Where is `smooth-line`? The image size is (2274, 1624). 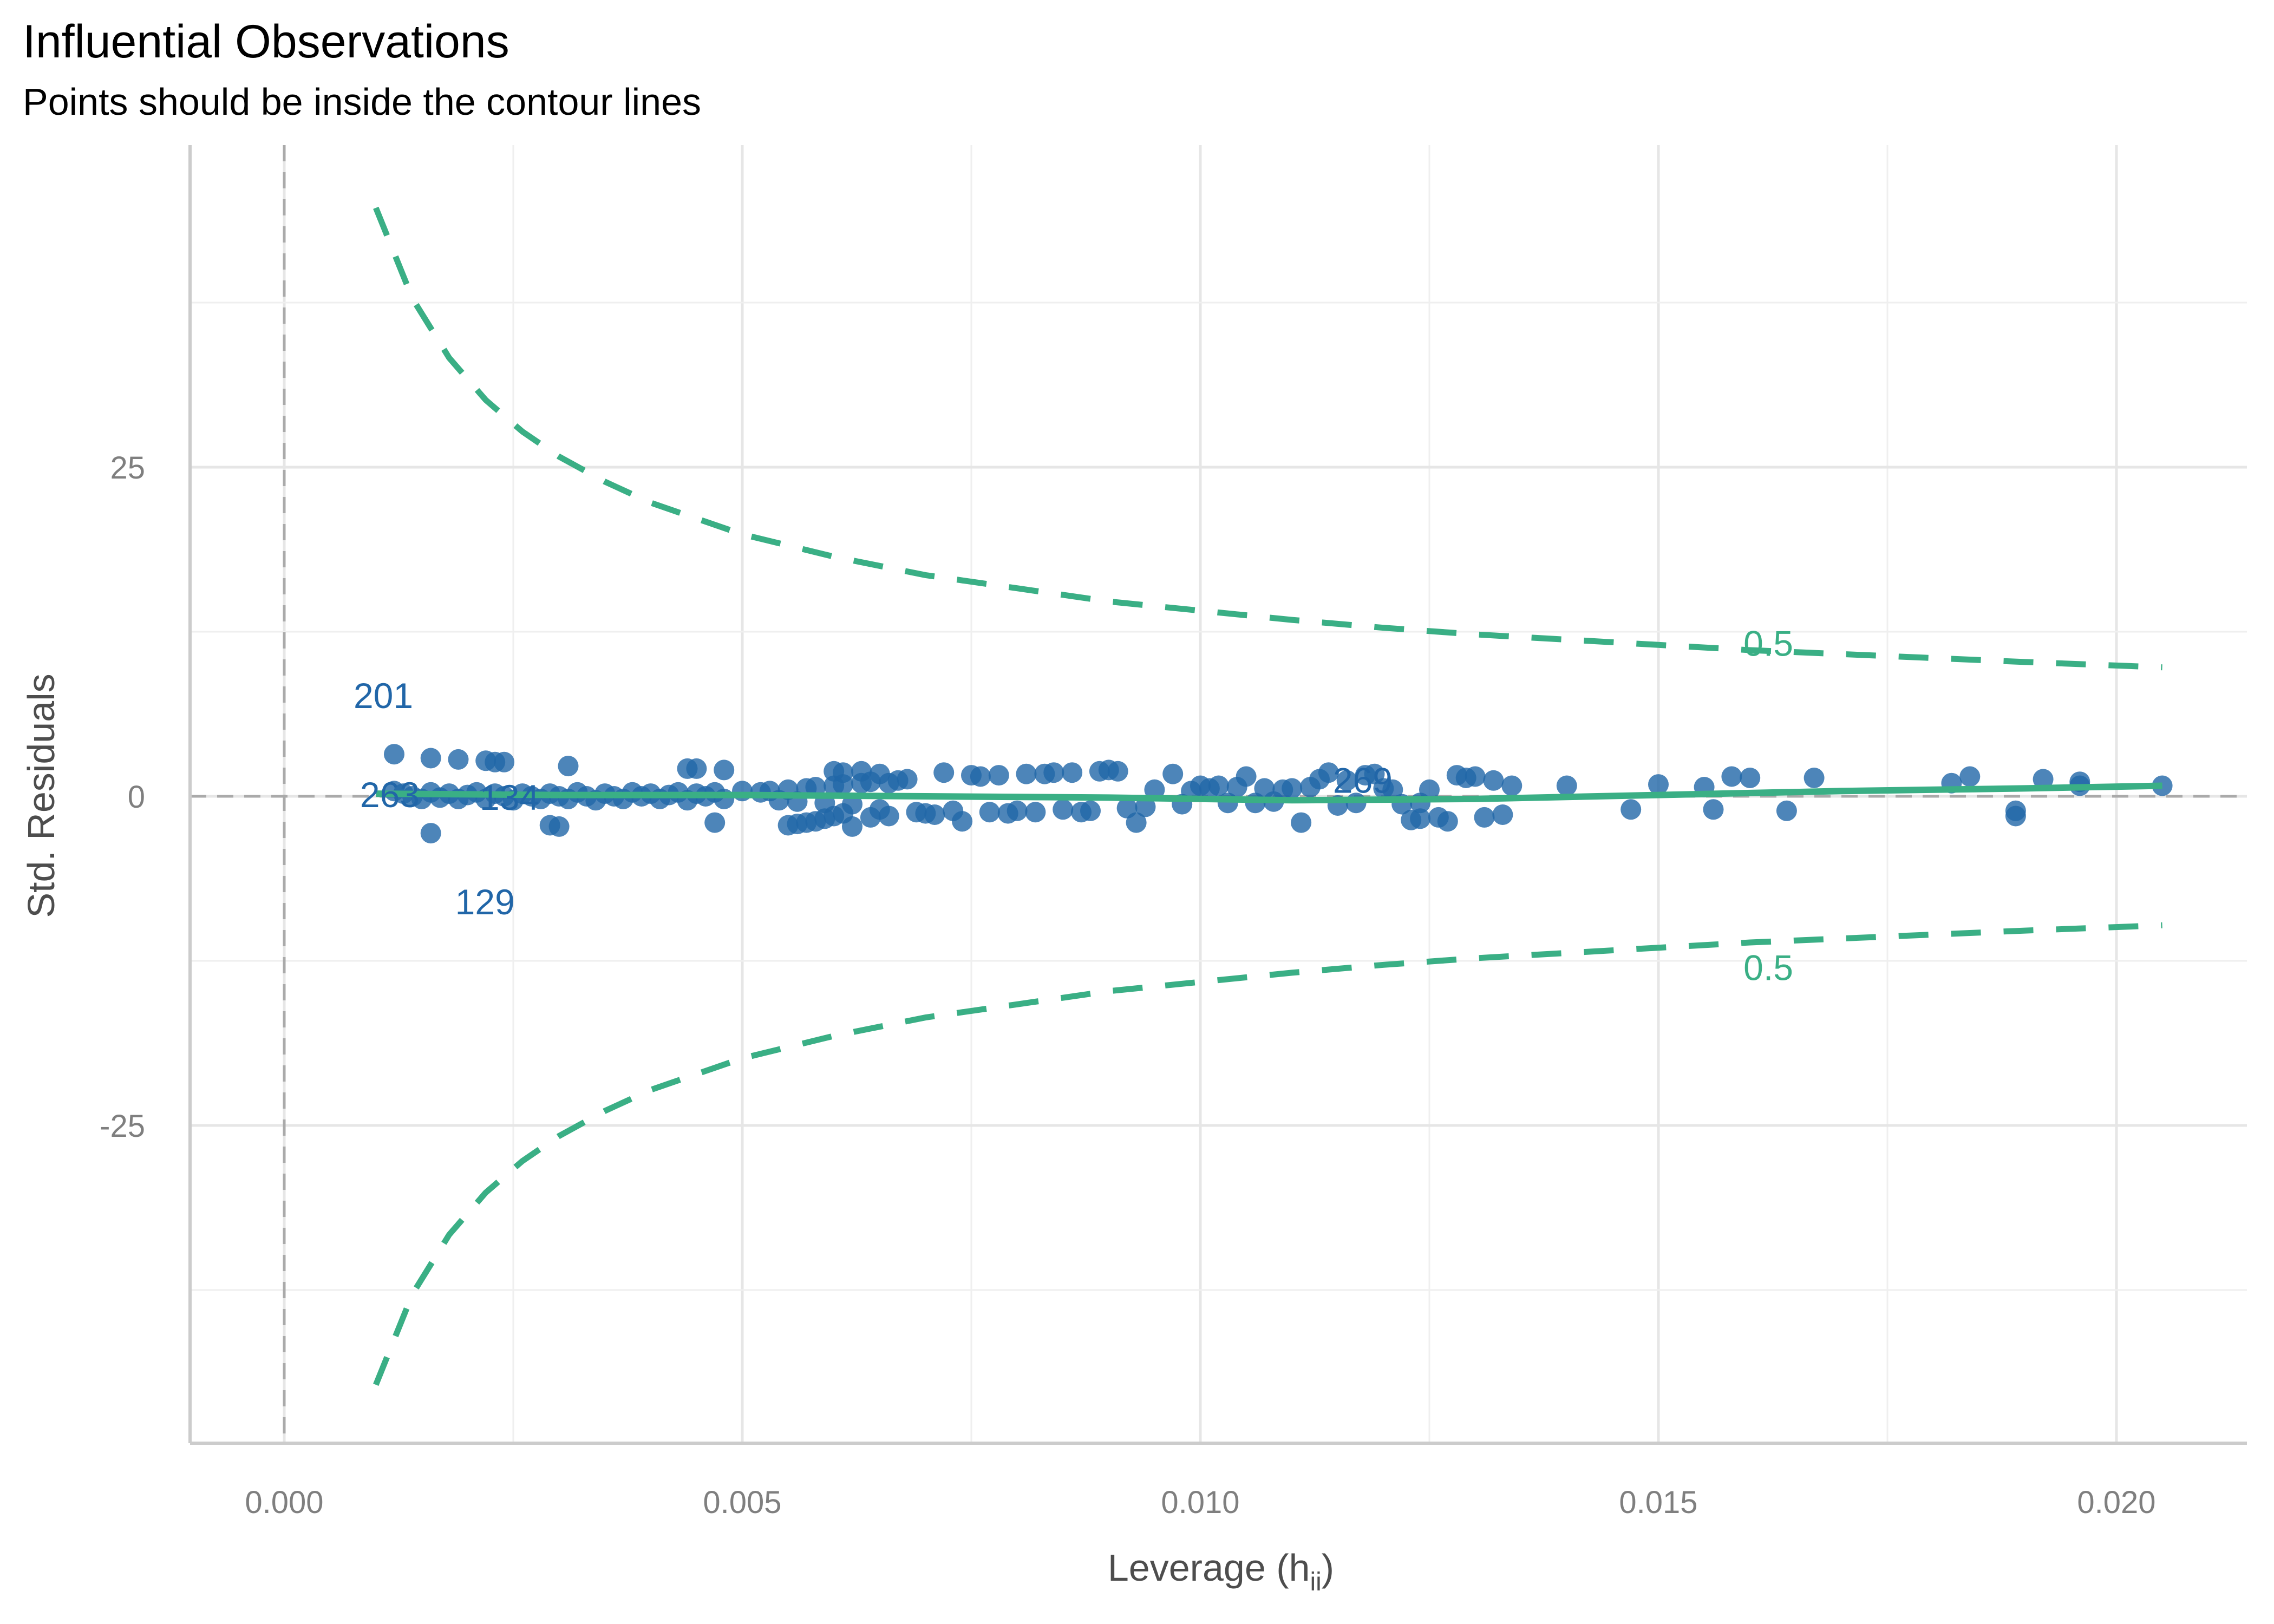 smooth-line is located at coordinates (1269, 793).